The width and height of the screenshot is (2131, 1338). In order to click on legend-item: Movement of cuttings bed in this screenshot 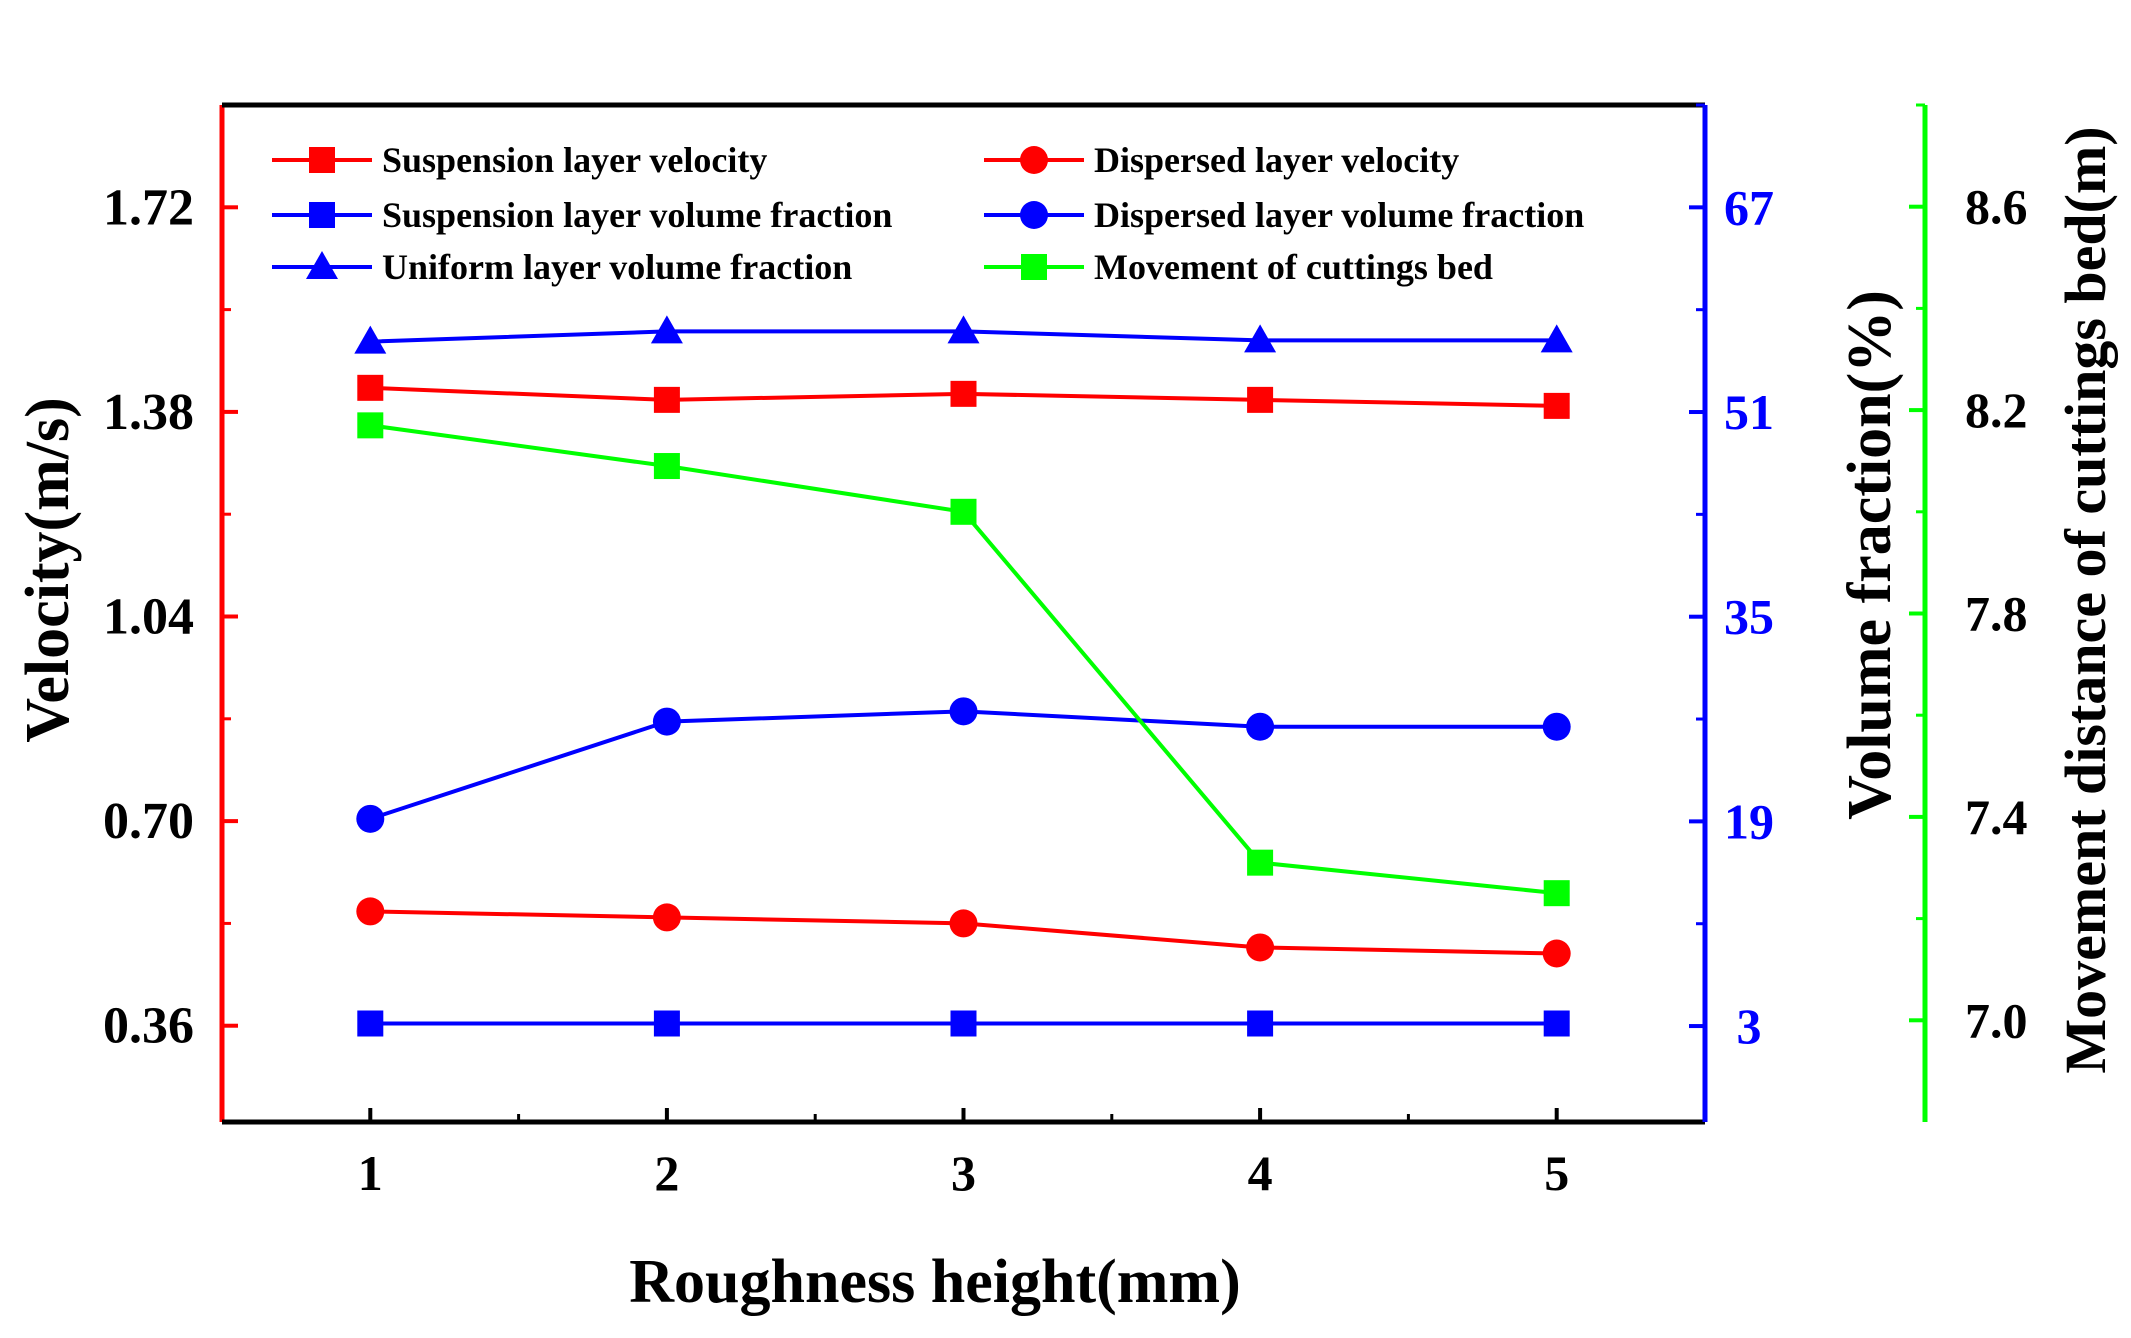, I will do `click(1238, 267)`.